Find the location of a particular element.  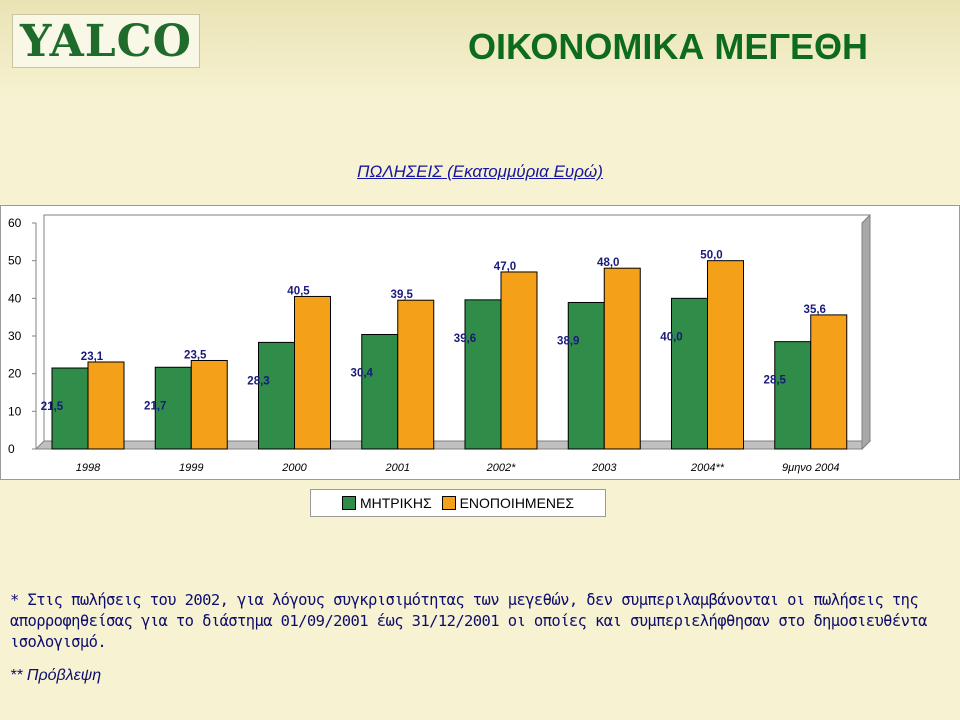

y-tick-label: 60 is located at coordinates (15, 223).